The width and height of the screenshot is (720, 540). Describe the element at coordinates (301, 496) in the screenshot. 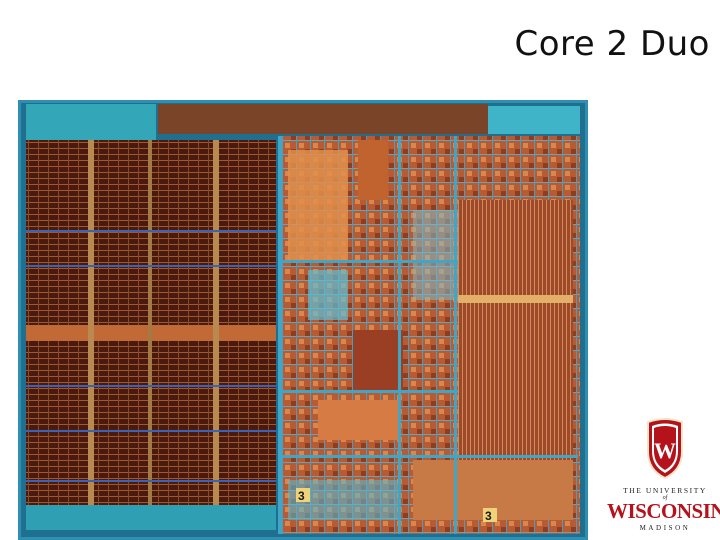

I see `die-marking-1: 3` at that location.